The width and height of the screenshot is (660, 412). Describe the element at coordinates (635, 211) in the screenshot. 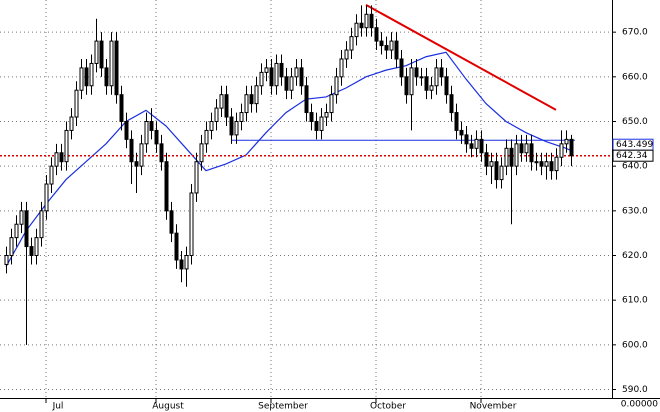

I see `y-tick-label: 630.0` at that location.